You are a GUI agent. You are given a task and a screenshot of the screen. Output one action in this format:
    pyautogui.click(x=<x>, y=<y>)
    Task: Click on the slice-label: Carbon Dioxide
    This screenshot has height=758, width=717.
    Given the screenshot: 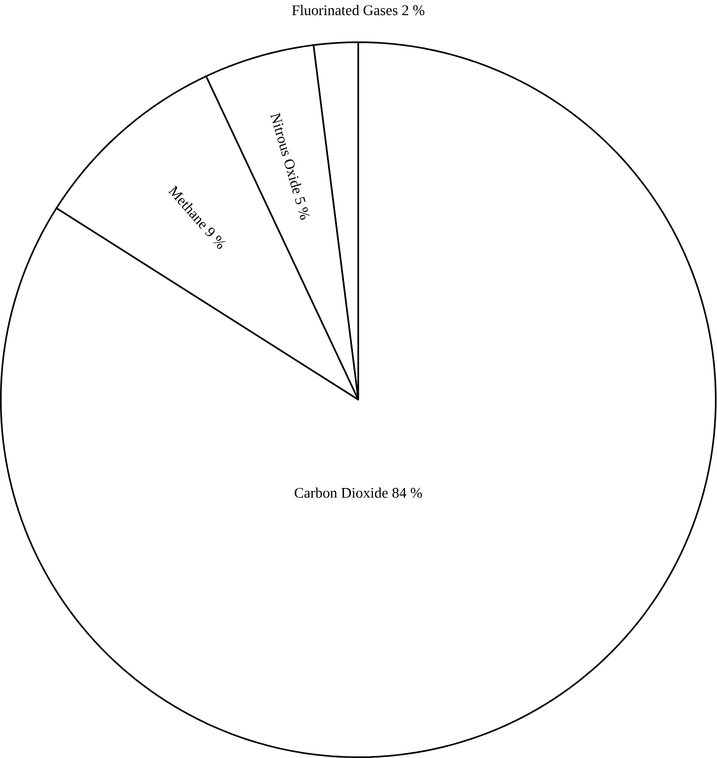 What is the action you would take?
    pyautogui.click(x=341, y=492)
    